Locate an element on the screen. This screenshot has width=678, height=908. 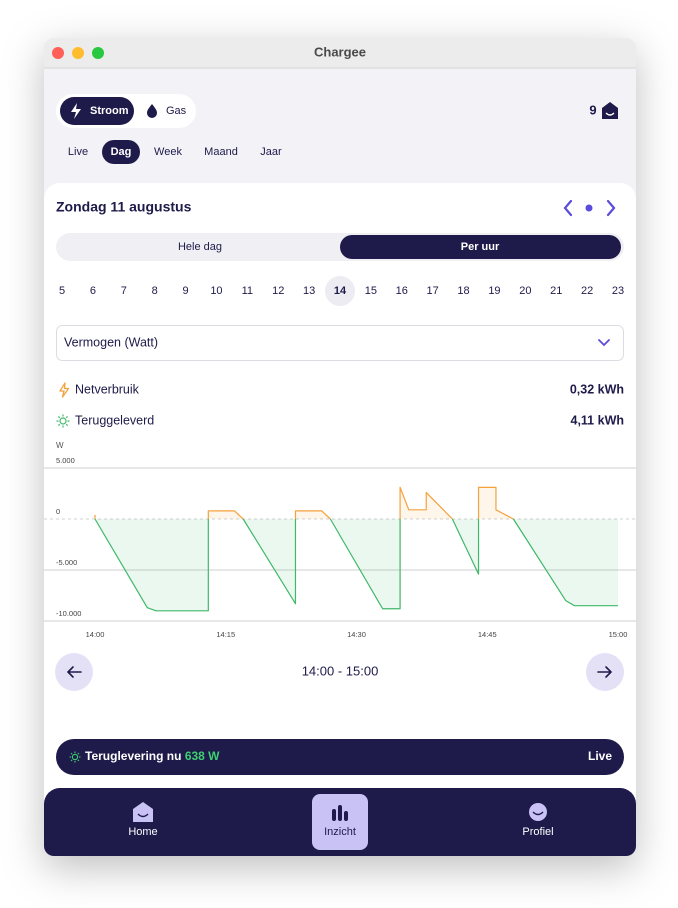
hour: 16 is located at coordinates (402, 291).